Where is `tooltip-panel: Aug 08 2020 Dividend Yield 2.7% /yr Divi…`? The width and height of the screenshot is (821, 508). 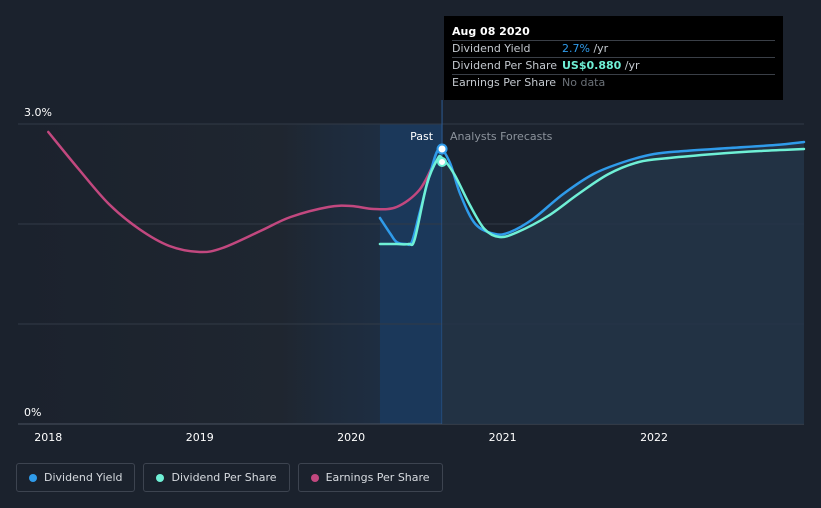 tooltip-panel: Aug 08 2020 Dividend Yield 2.7% /yr Divi… is located at coordinates (613, 58).